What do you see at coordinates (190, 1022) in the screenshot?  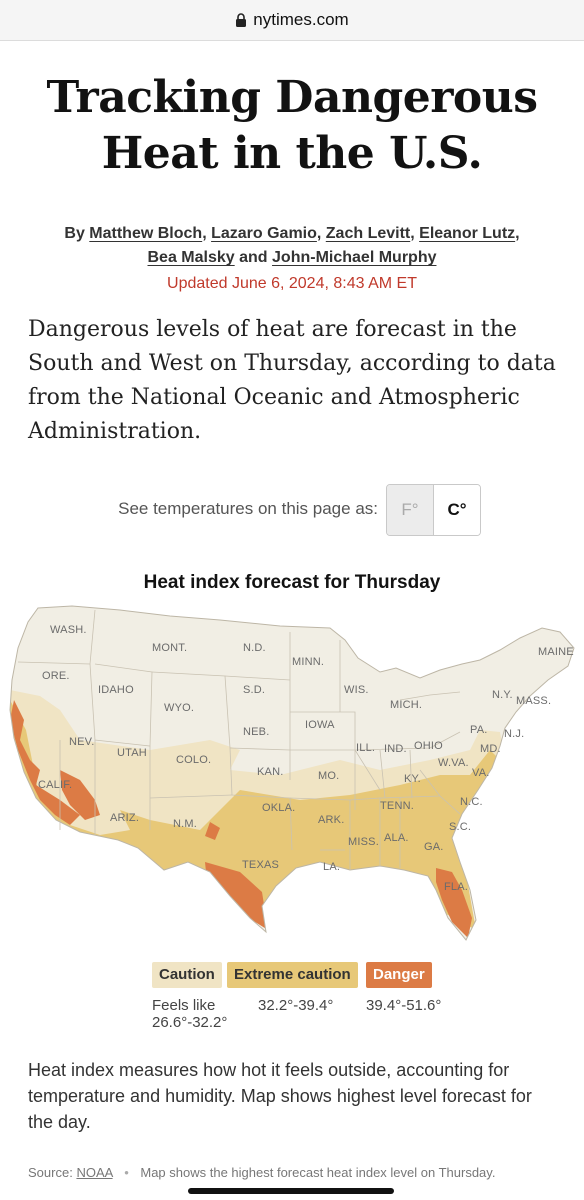 I see `caution-range-line-2: 26.6°-32.2°` at bounding box center [190, 1022].